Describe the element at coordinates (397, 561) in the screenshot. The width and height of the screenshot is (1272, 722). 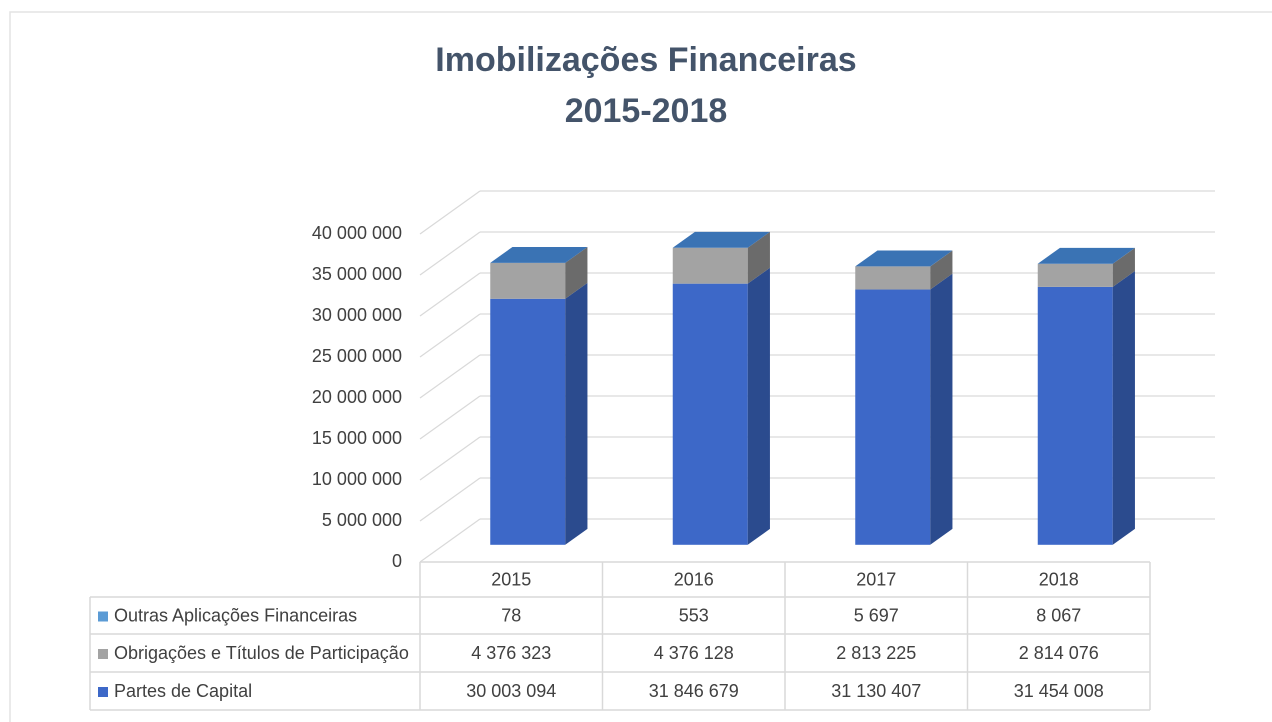
I see `y-tick-label: 0` at that location.